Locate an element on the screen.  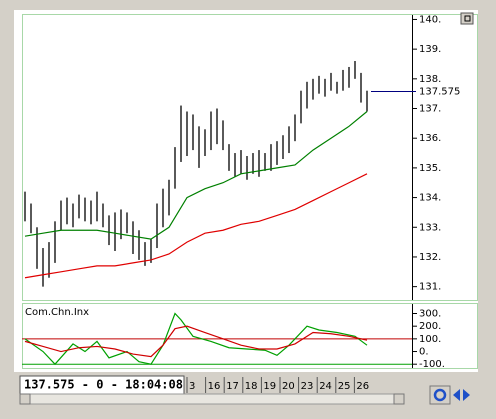
y-tick-label: 140. is located at coordinates (430, 19).